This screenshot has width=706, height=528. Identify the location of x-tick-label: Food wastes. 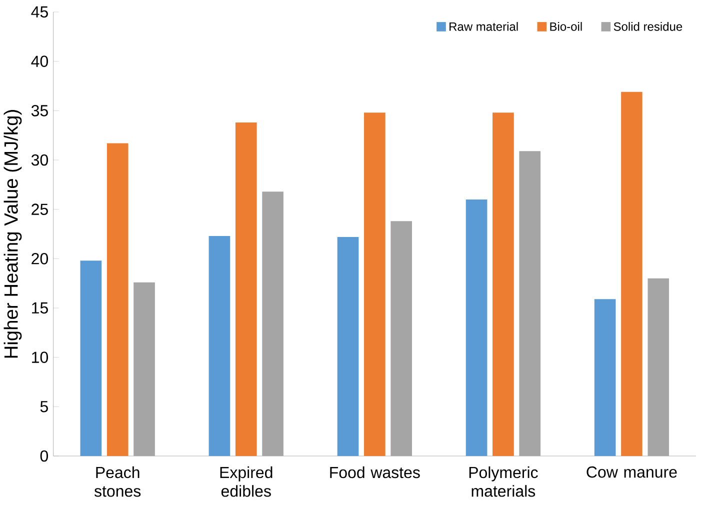
(375, 472).